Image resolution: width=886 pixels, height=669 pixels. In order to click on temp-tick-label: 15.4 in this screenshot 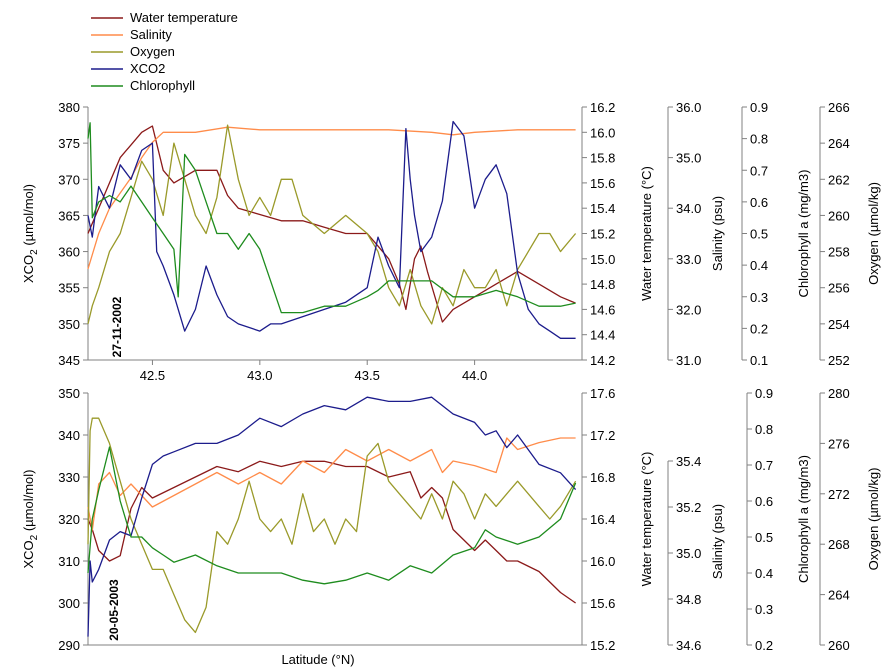, I will do `click(602, 208)`.